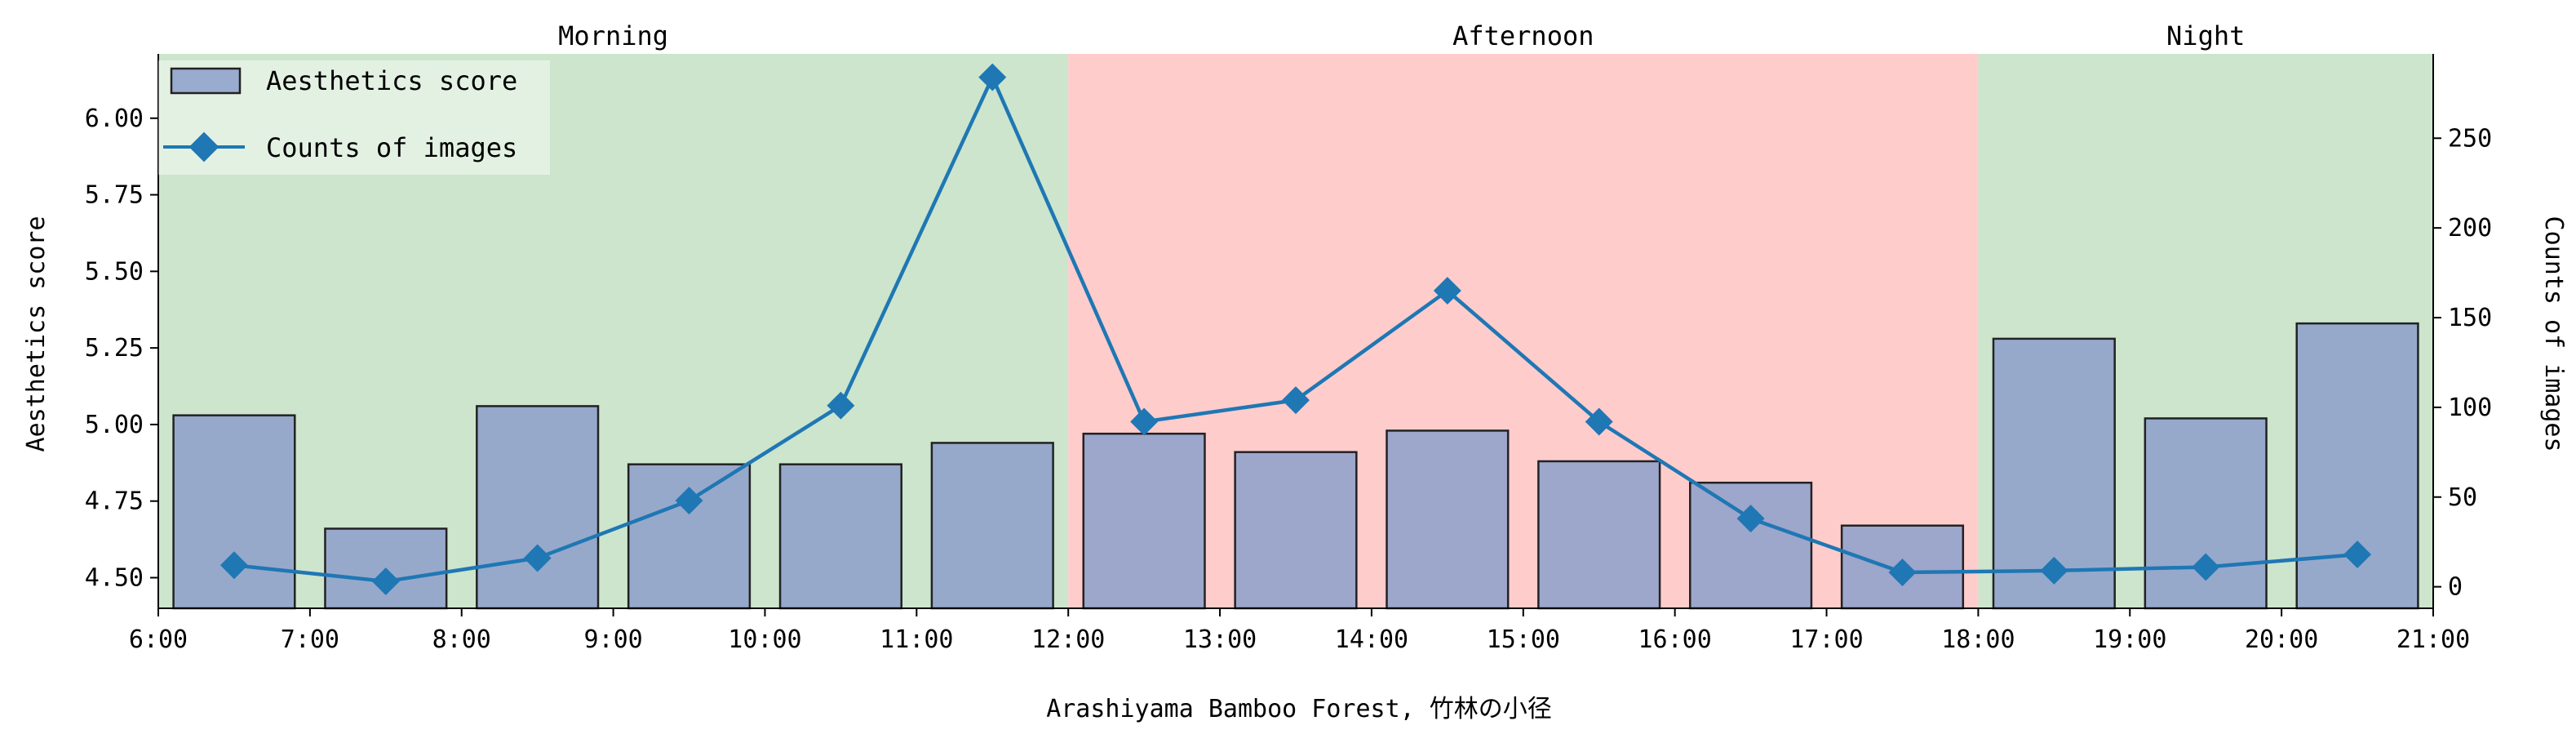  I want to click on period-label-night: Night, so click(2205, 35).